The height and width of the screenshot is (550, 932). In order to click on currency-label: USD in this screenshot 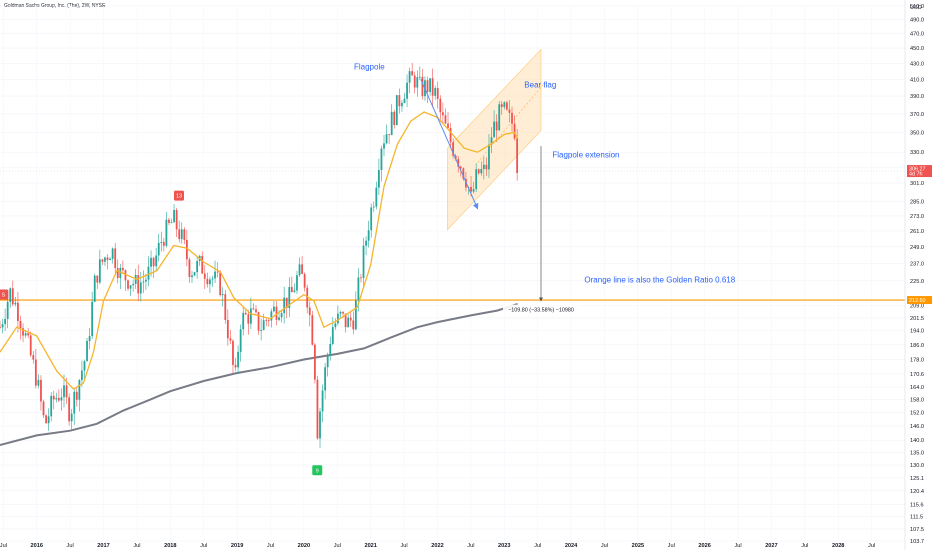, I will do `click(916, 8)`.